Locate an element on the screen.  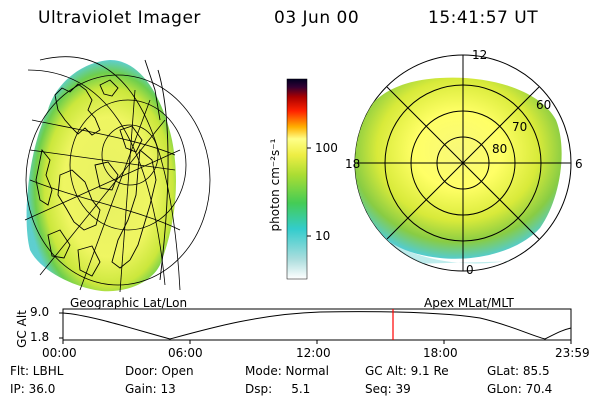
altitude-curve is located at coordinates (317, 325).